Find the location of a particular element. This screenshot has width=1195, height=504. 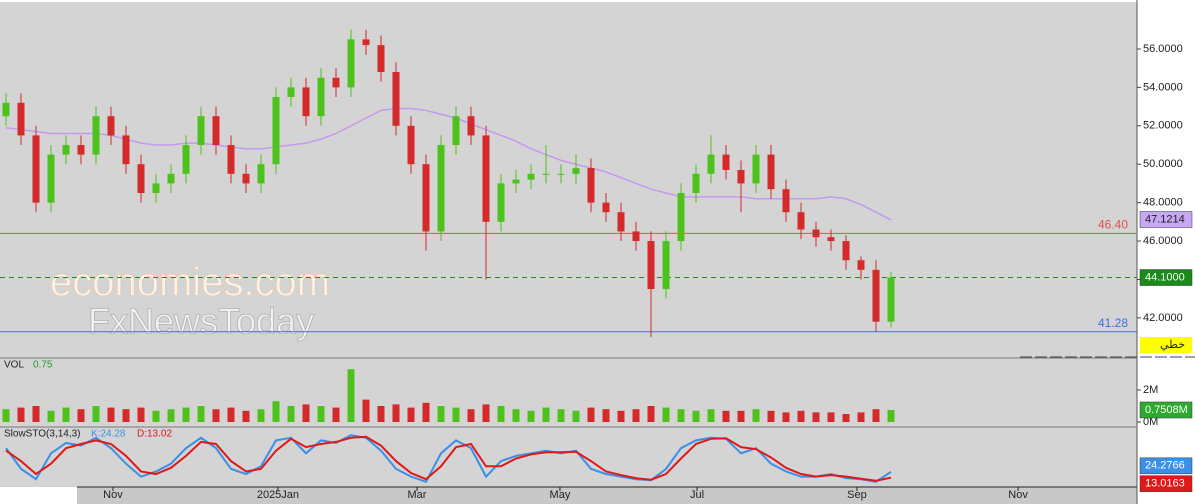

k-badge is located at coordinates (1166, 466).